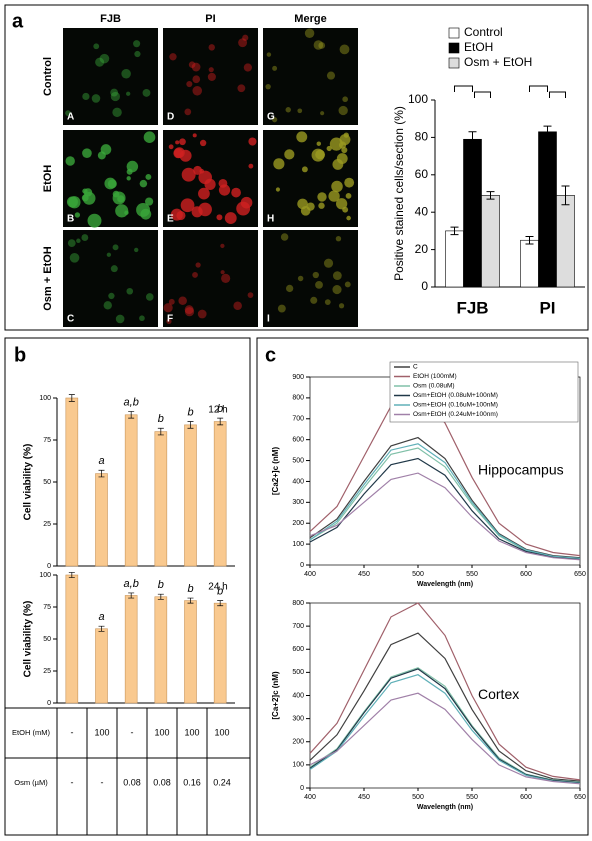 This screenshot has height=841, width=592. Describe the element at coordinates (521, 470) in the screenshot. I see `annotation: Hippocampus` at that location.